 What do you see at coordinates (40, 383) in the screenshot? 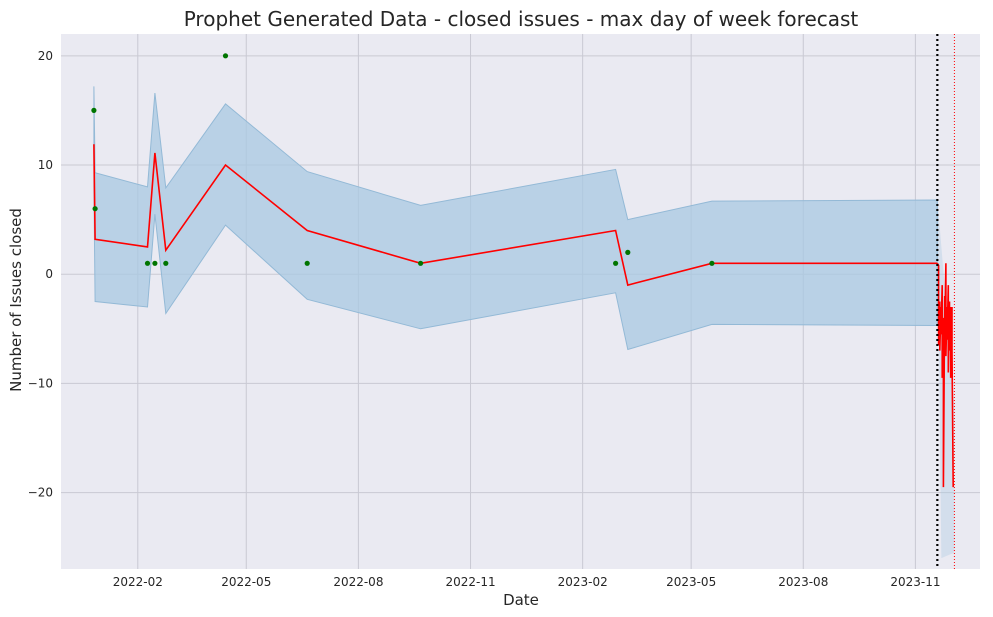
I see `y-tick-label: −10` at bounding box center [40, 383].